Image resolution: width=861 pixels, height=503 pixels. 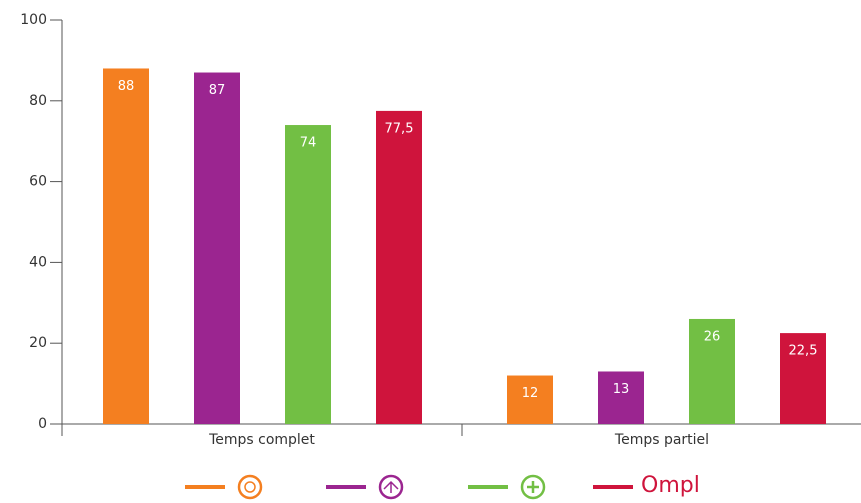 What do you see at coordinates (38, 343) in the screenshot?
I see `y-tick-label: 20` at bounding box center [38, 343].